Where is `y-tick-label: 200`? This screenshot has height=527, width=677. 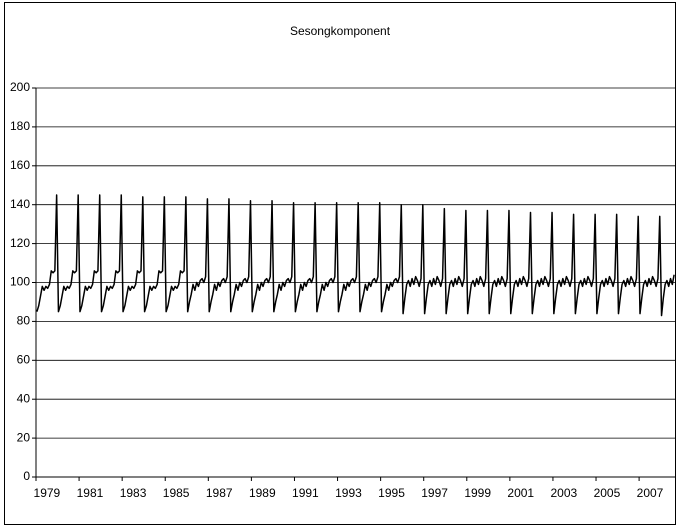
y-tick-label: 200 is located at coordinates (20, 87).